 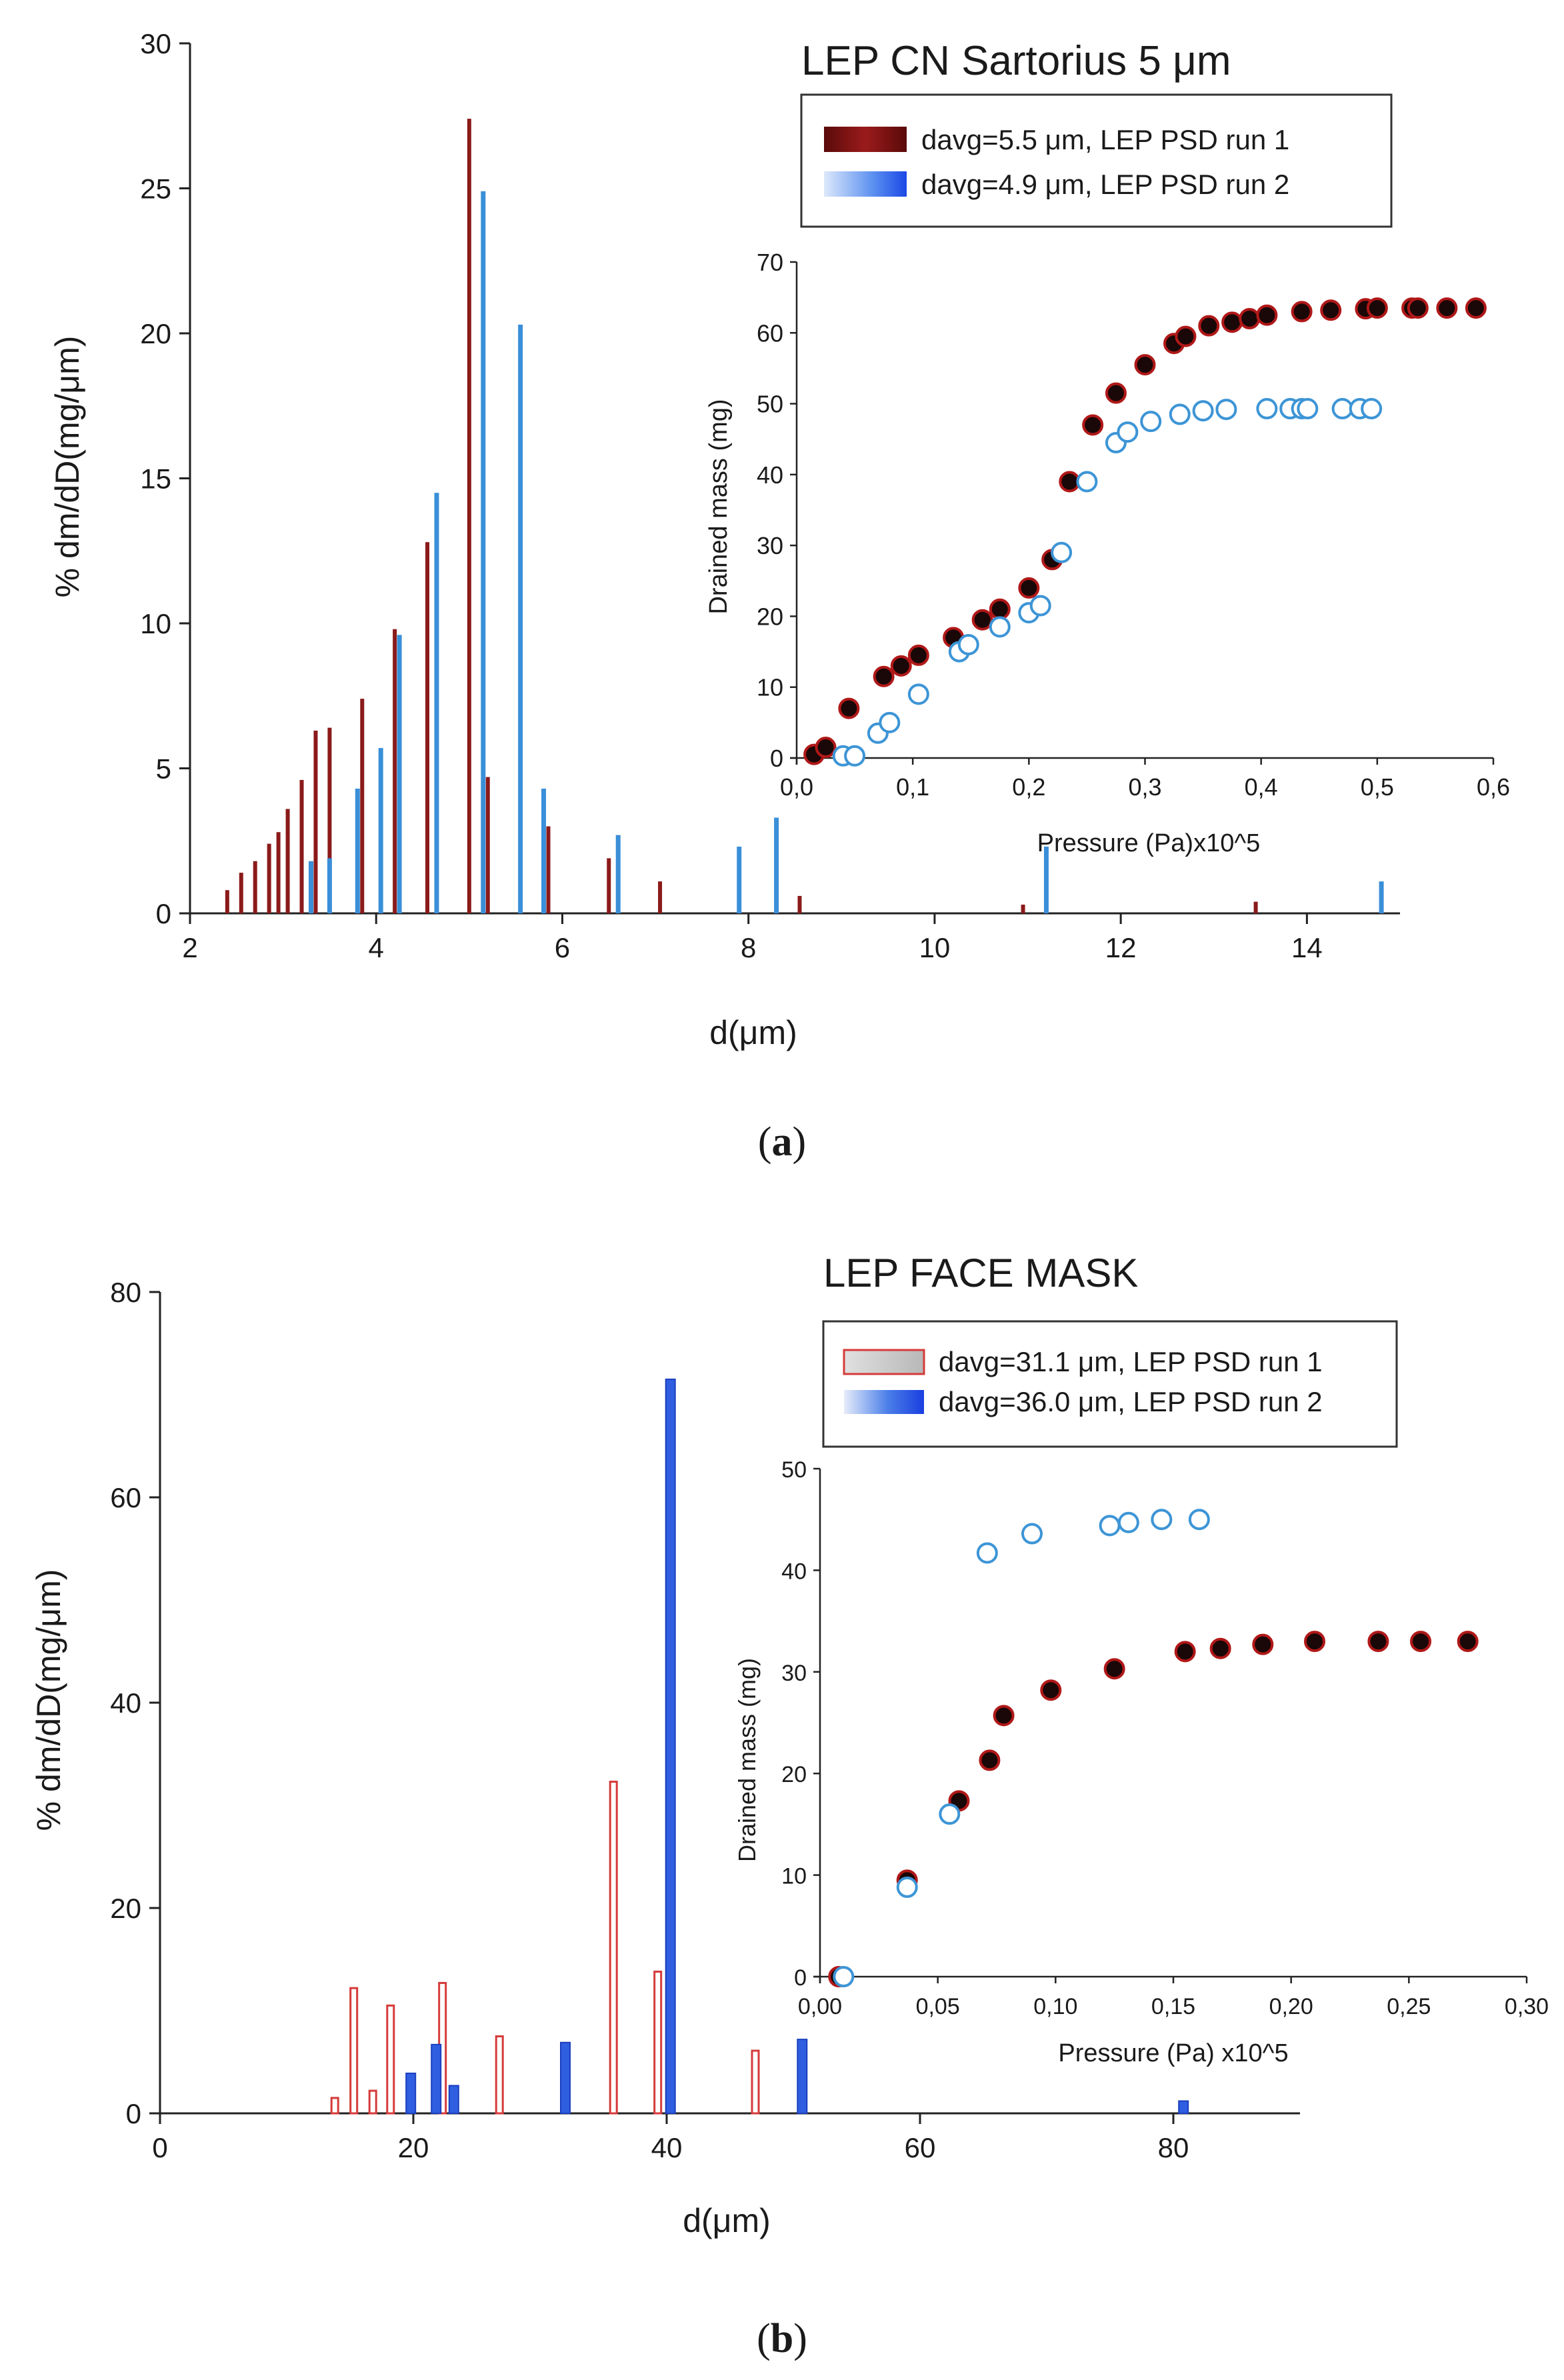 I want to click on chart-b-x-axis: 0 20 40 60 80, so click(x=726, y=2137).